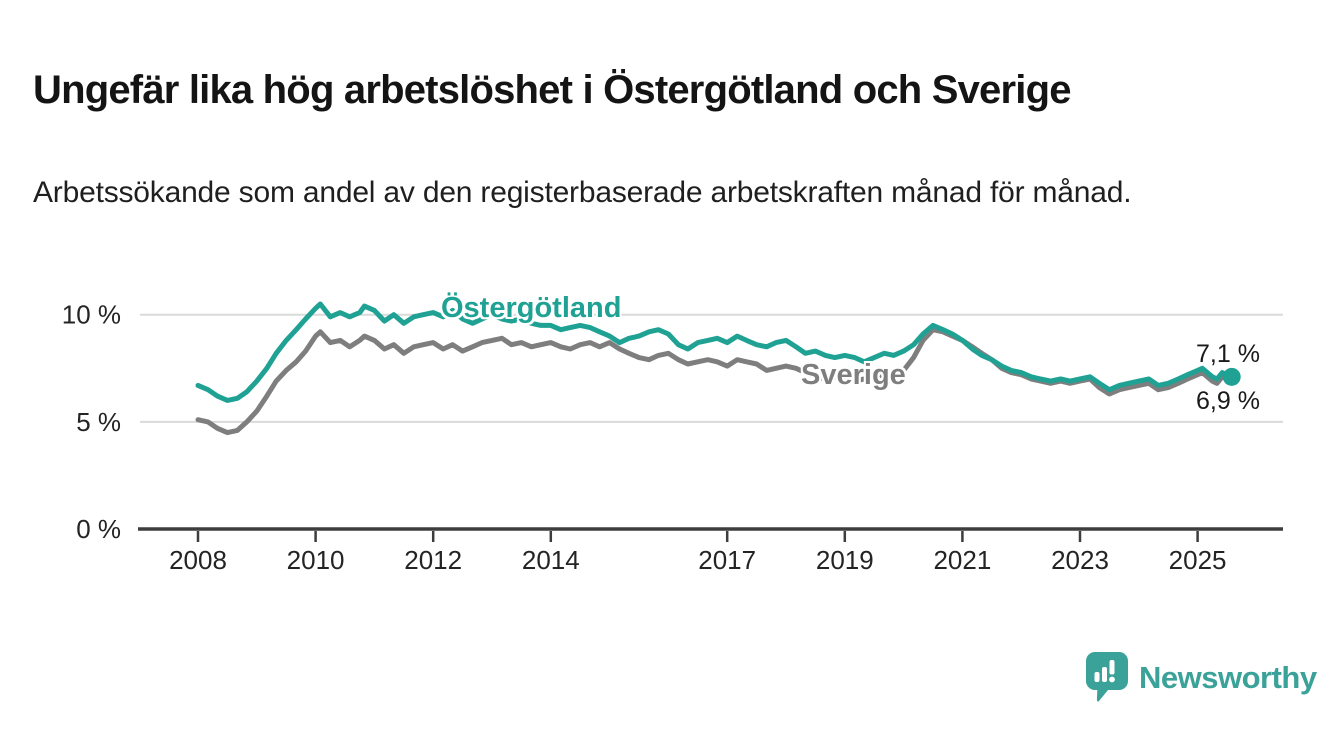 The image size is (1340, 734). What do you see at coordinates (433, 560) in the screenshot?
I see `svg-text: 2012` at bounding box center [433, 560].